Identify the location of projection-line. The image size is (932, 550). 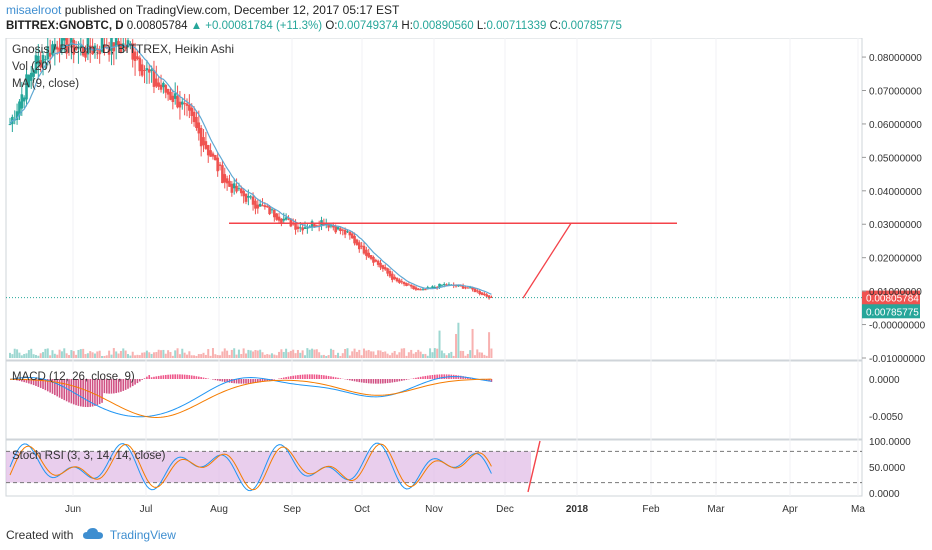
(547, 260).